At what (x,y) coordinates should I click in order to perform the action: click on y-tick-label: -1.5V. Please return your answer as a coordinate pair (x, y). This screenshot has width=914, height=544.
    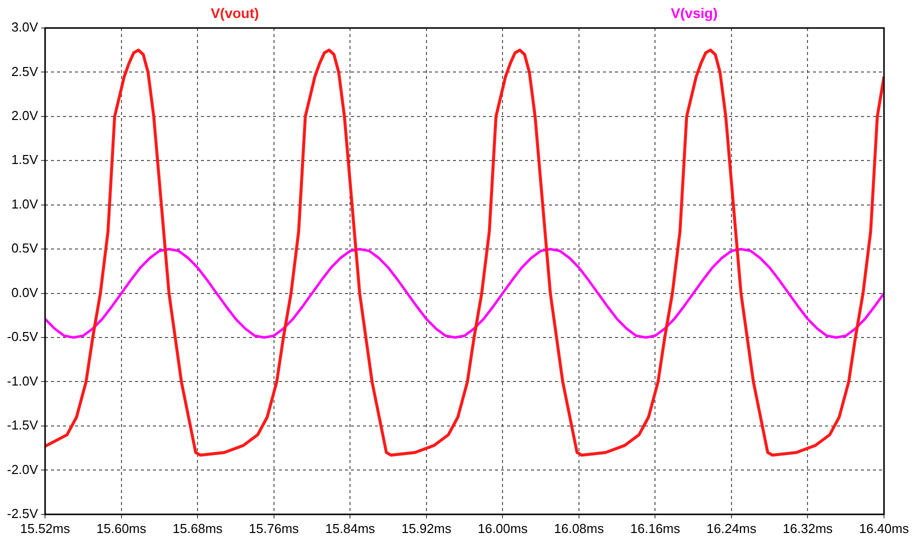
    Looking at the image, I should click on (22, 425).